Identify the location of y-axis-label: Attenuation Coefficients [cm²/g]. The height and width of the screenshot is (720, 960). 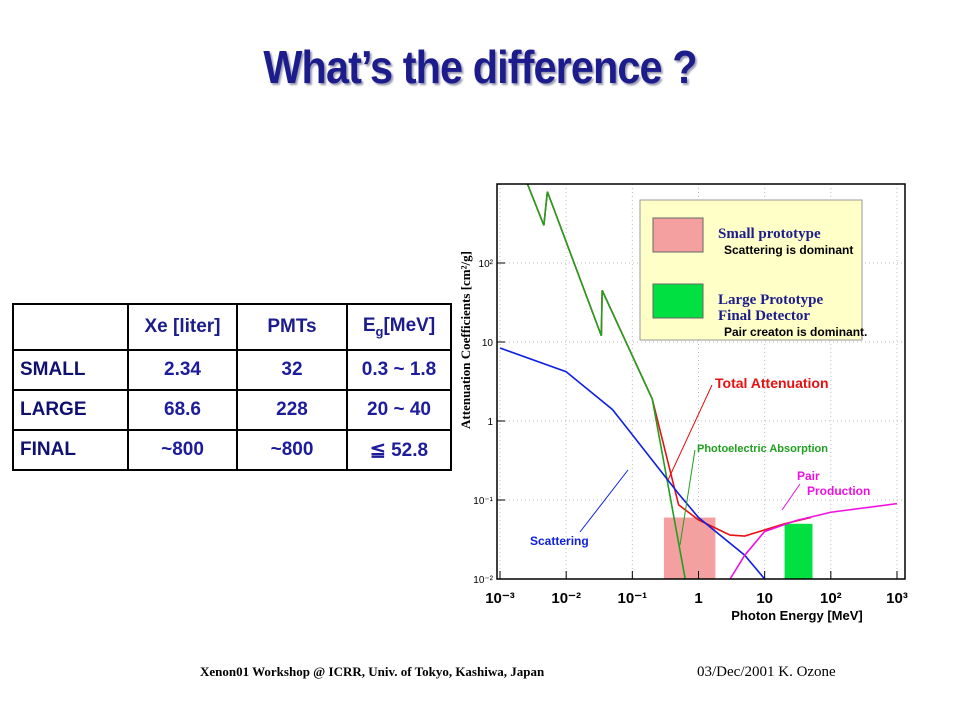
(465, 340).